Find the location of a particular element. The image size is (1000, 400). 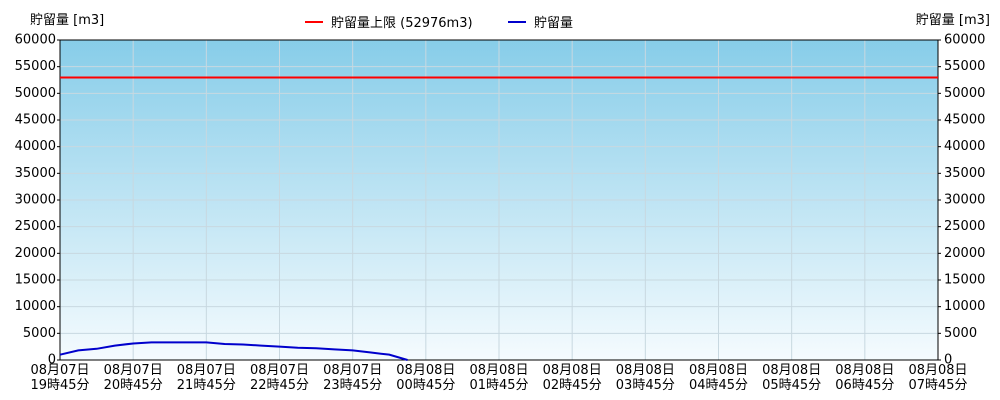

series-line is located at coordinates (233, 351).